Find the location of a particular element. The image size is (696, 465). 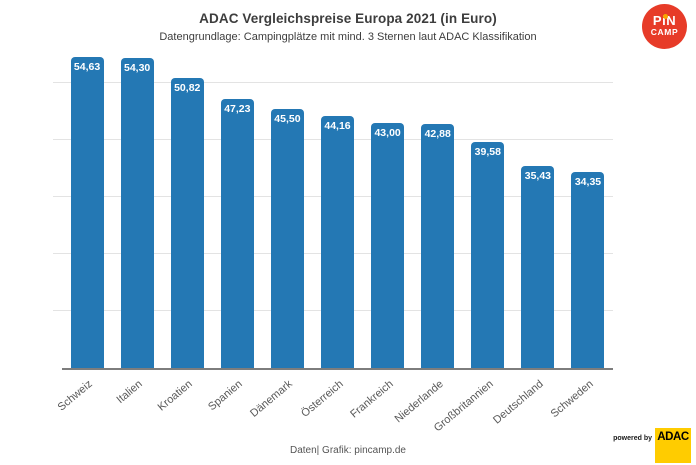

bar-slot: 34,35 Schweden is located at coordinates (581, 237).